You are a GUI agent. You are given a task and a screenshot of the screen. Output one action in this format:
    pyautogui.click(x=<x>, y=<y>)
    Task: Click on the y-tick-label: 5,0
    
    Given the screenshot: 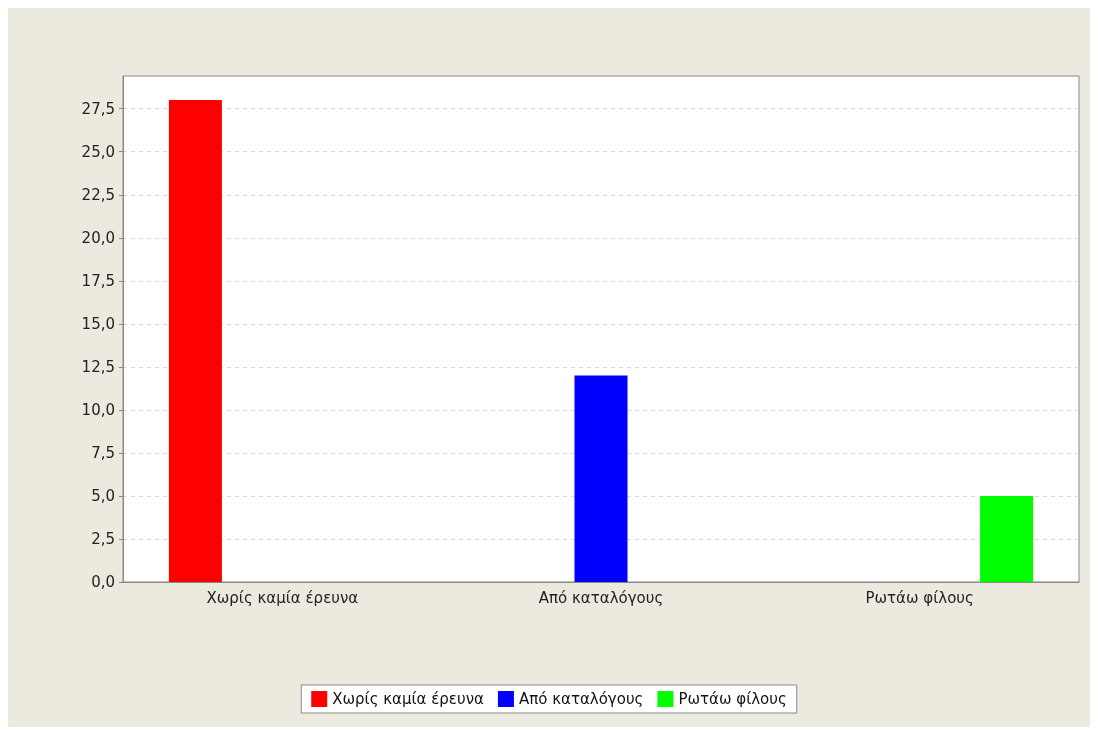 What is the action you would take?
    pyautogui.click(x=103, y=495)
    